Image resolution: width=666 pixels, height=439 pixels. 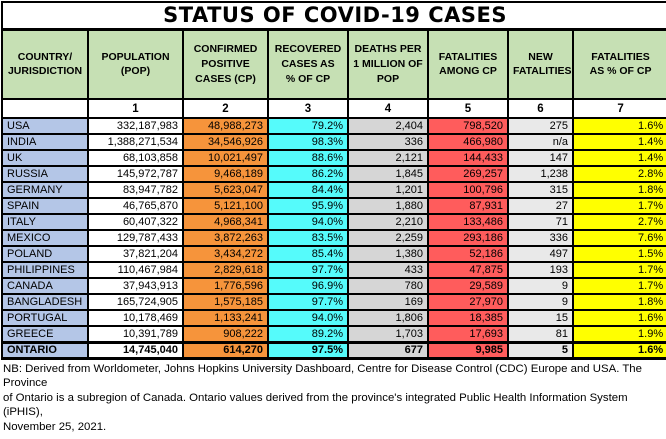 I want to click on cell-population: 46,765,870, so click(x=135, y=206).